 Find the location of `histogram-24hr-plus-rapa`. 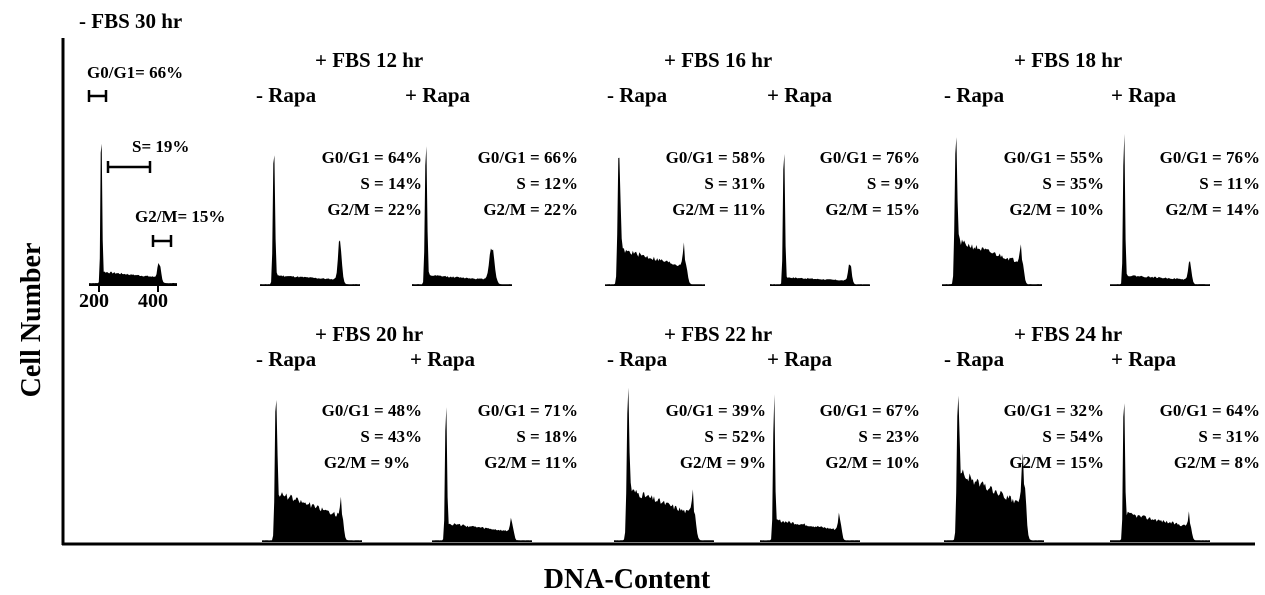

histogram-24hr-plus-rapa is located at coordinates (1160, 472).